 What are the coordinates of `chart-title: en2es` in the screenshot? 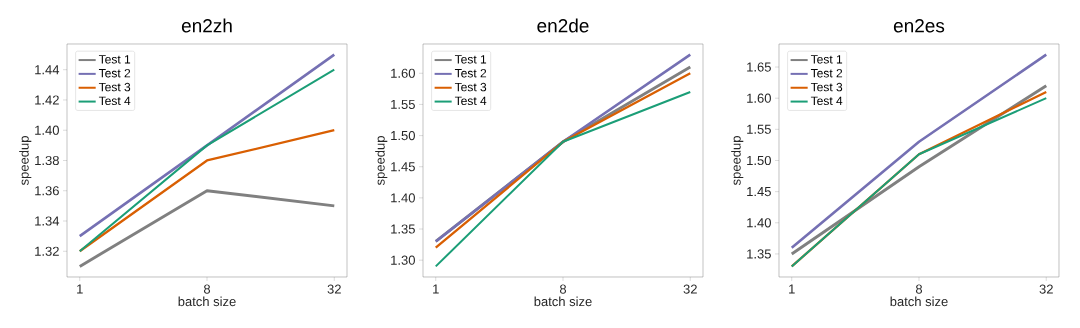 It's located at (919, 26).